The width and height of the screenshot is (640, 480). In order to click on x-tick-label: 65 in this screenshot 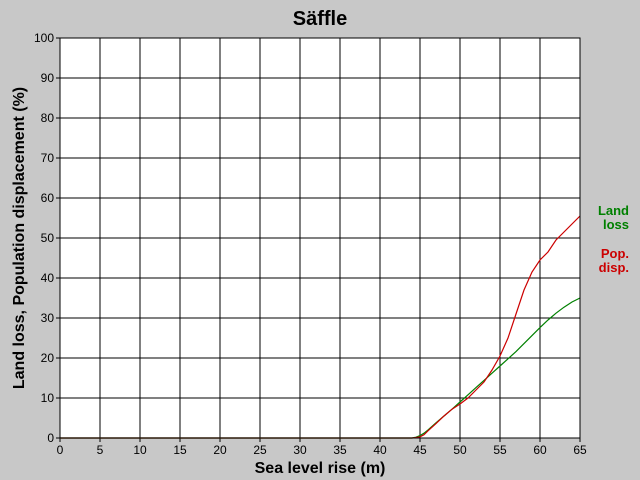, I will do `click(580, 450)`.